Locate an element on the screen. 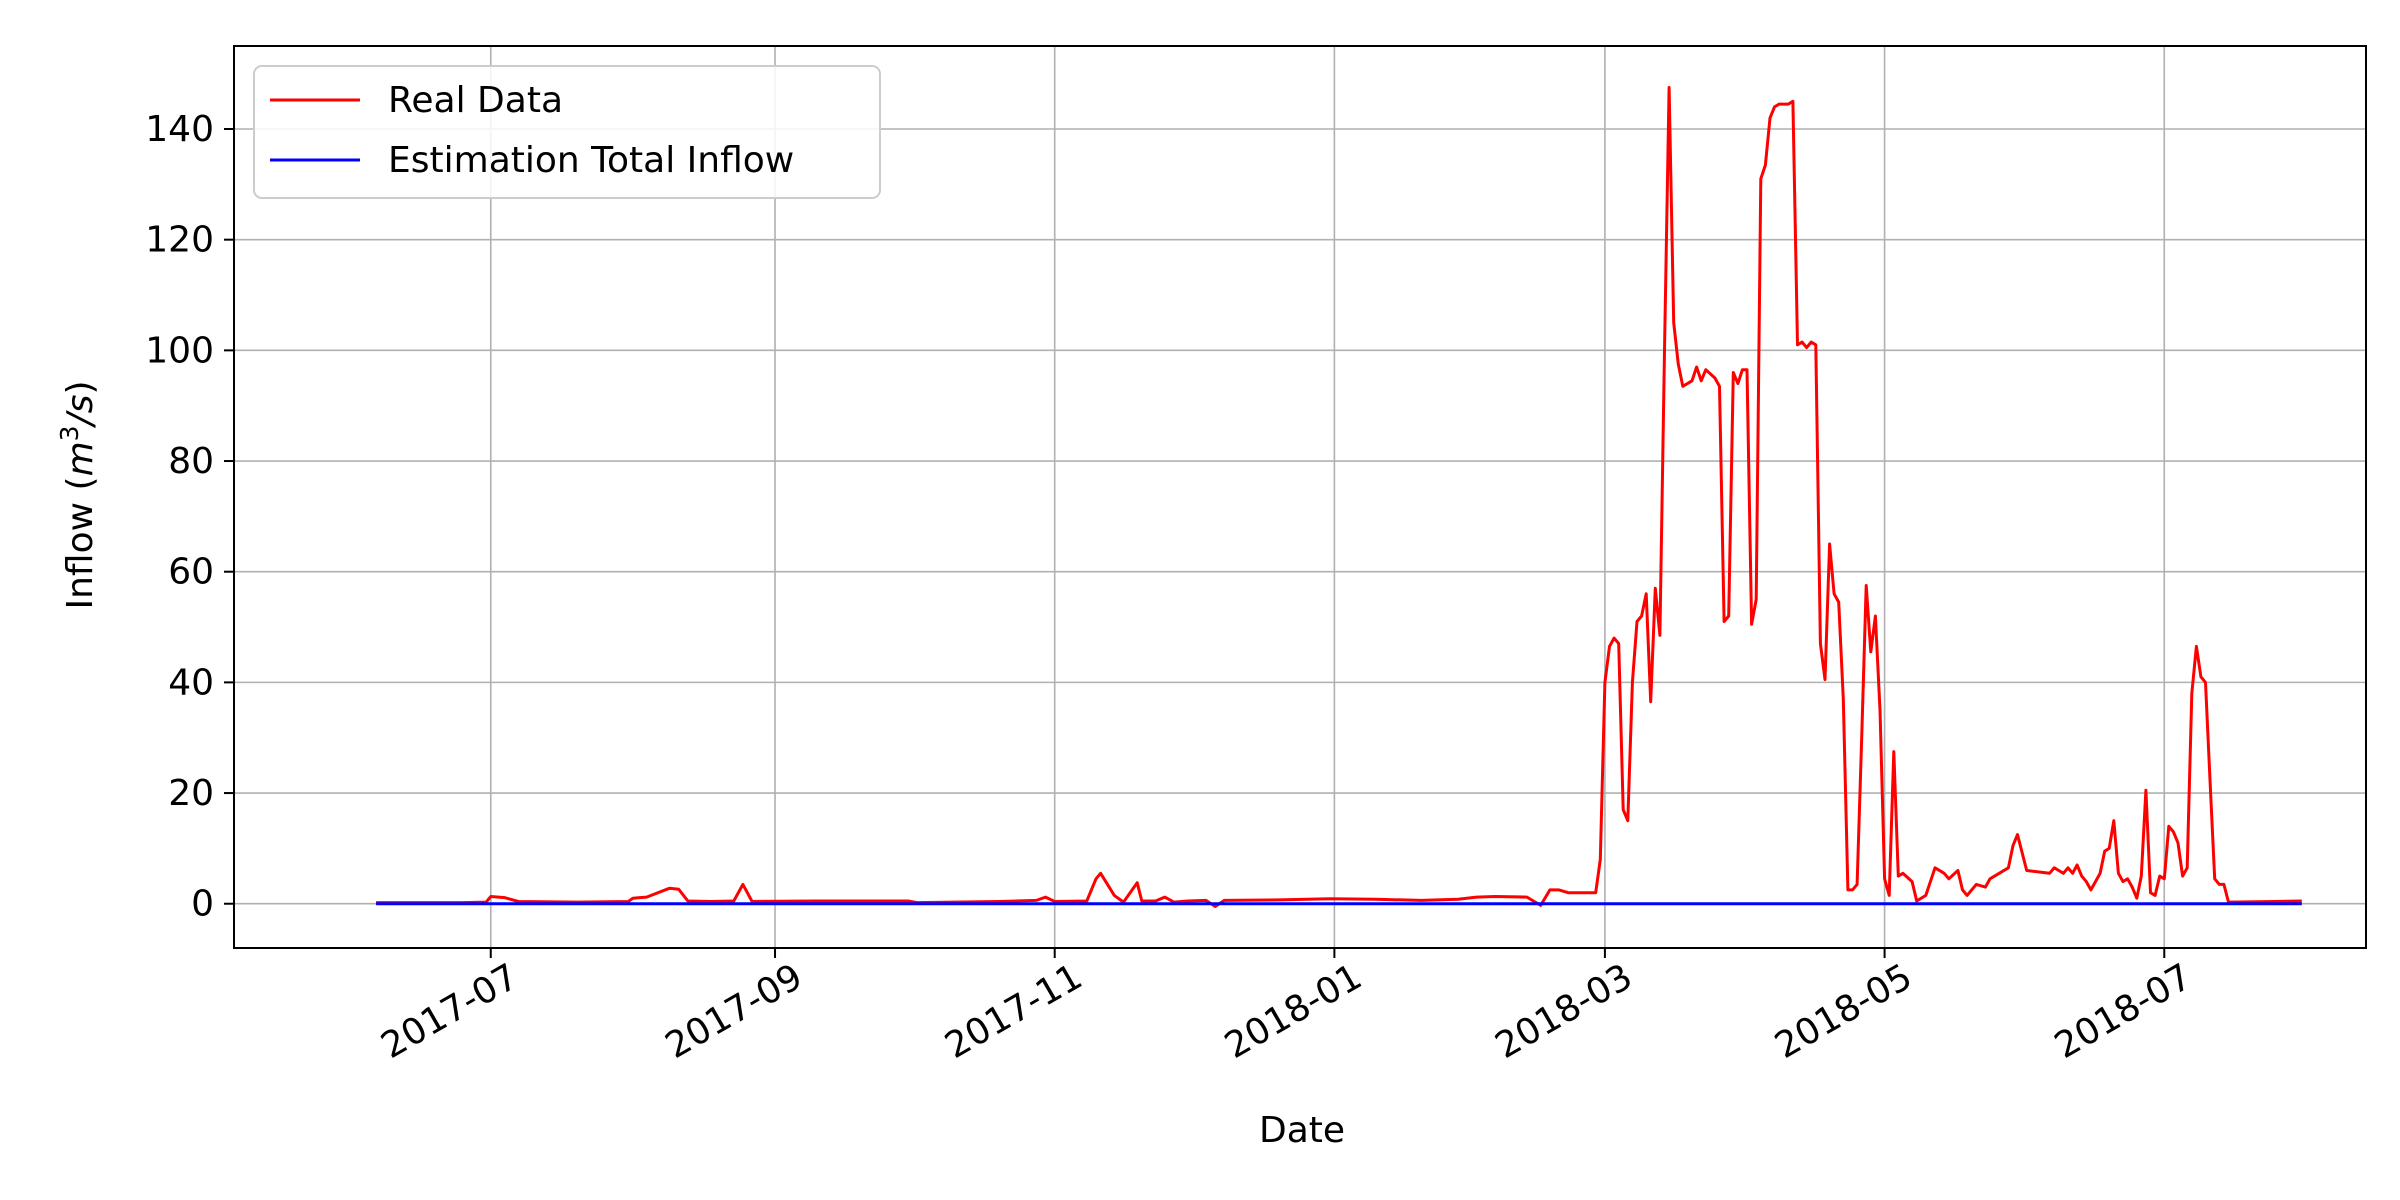 The image size is (2400, 1200). y-axis-label-open: ( is located at coordinates (80, 489).